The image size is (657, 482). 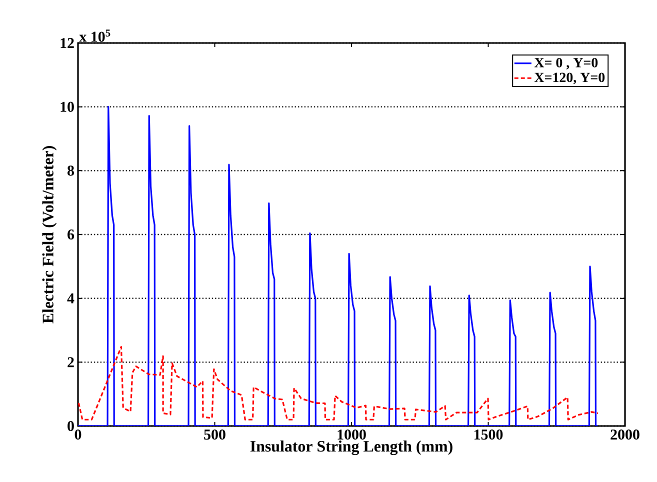 I want to click on legend-label: X=120, Y=0, so click(x=569, y=78).